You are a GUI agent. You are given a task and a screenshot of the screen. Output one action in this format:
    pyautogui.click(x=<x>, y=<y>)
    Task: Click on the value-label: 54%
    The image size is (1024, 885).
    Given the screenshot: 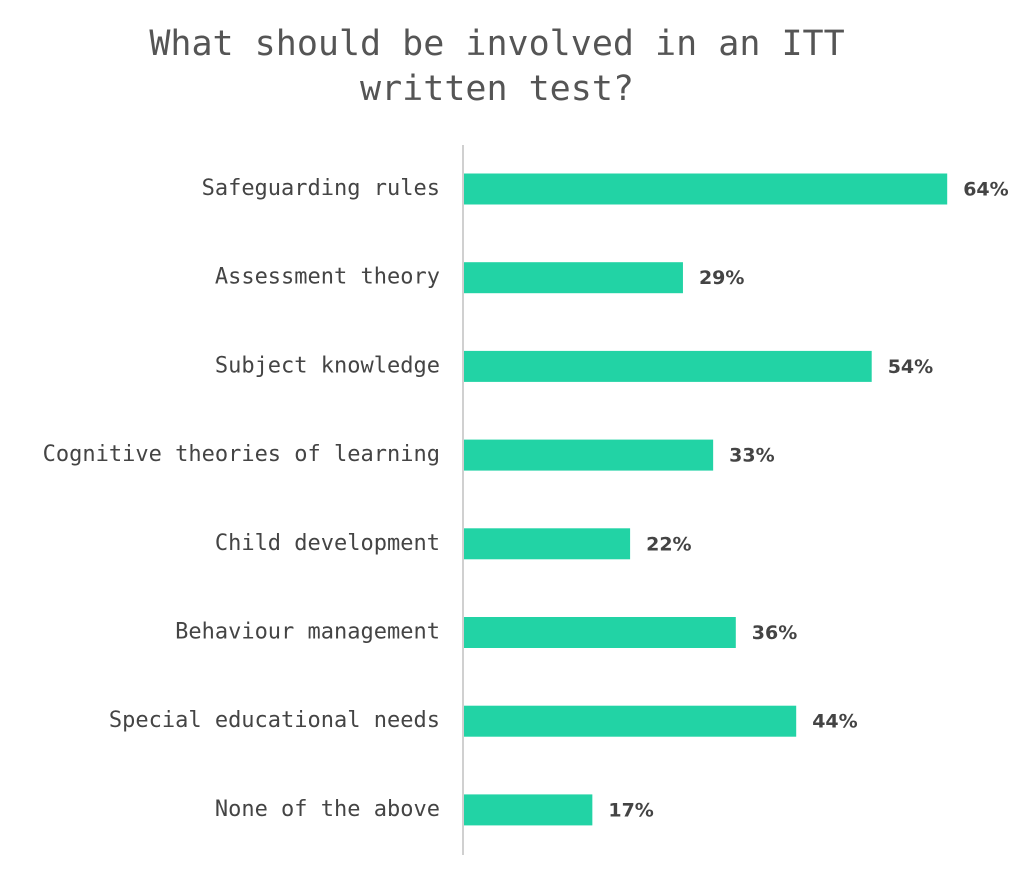 What is the action you would take?
    pyautogui.click(x=910, y=367)
    